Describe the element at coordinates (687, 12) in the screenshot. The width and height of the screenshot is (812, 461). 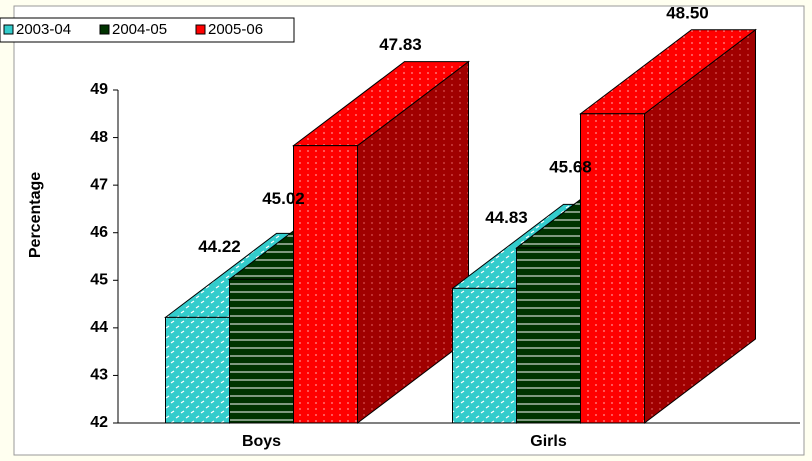
I see `value-label: 48.50` at that location.